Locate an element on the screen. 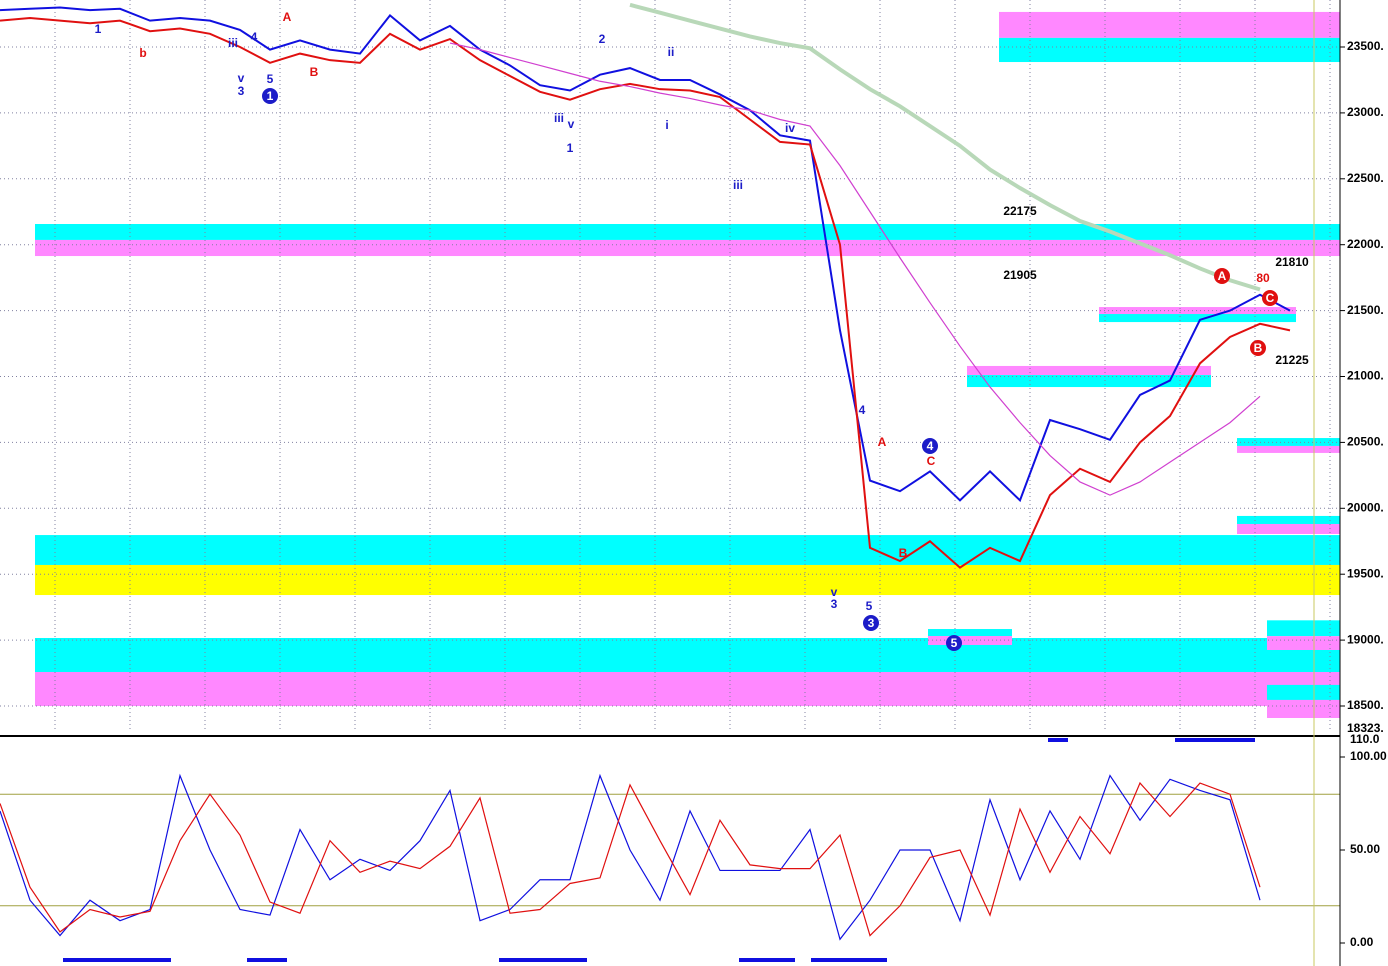 The image size is (1388, 966). circled-label: 1 is located at coordinates (270, 96).